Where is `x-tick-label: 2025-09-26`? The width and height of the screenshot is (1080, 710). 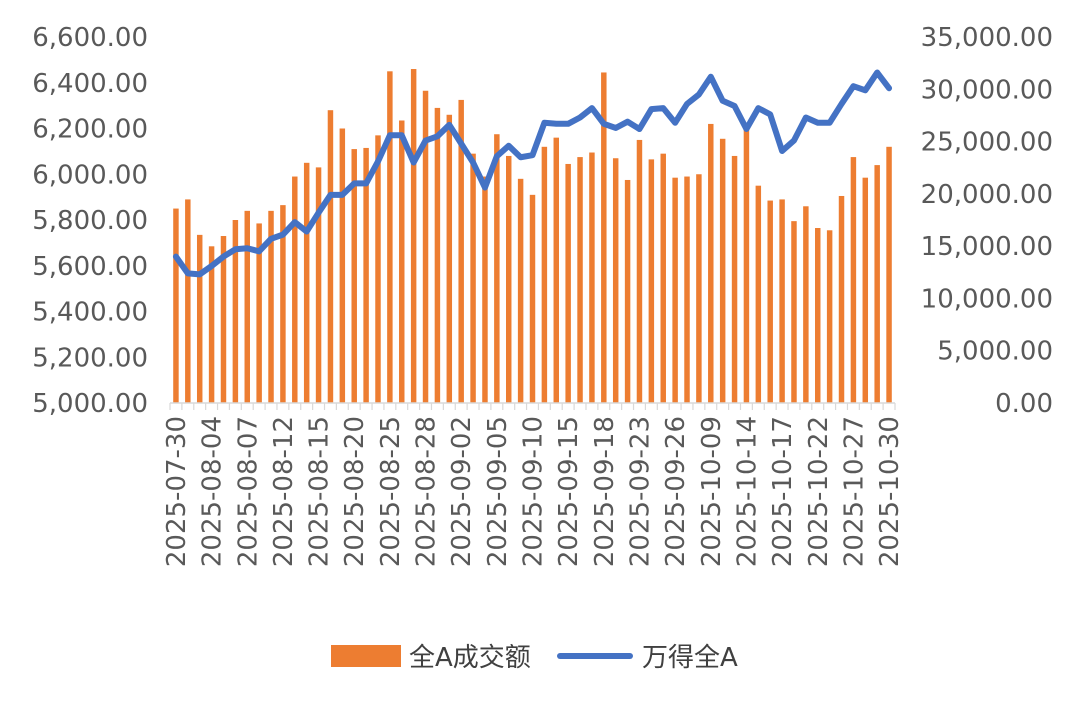
x-tick-label: 2025-09-26 is located at coordinates (676, 491).